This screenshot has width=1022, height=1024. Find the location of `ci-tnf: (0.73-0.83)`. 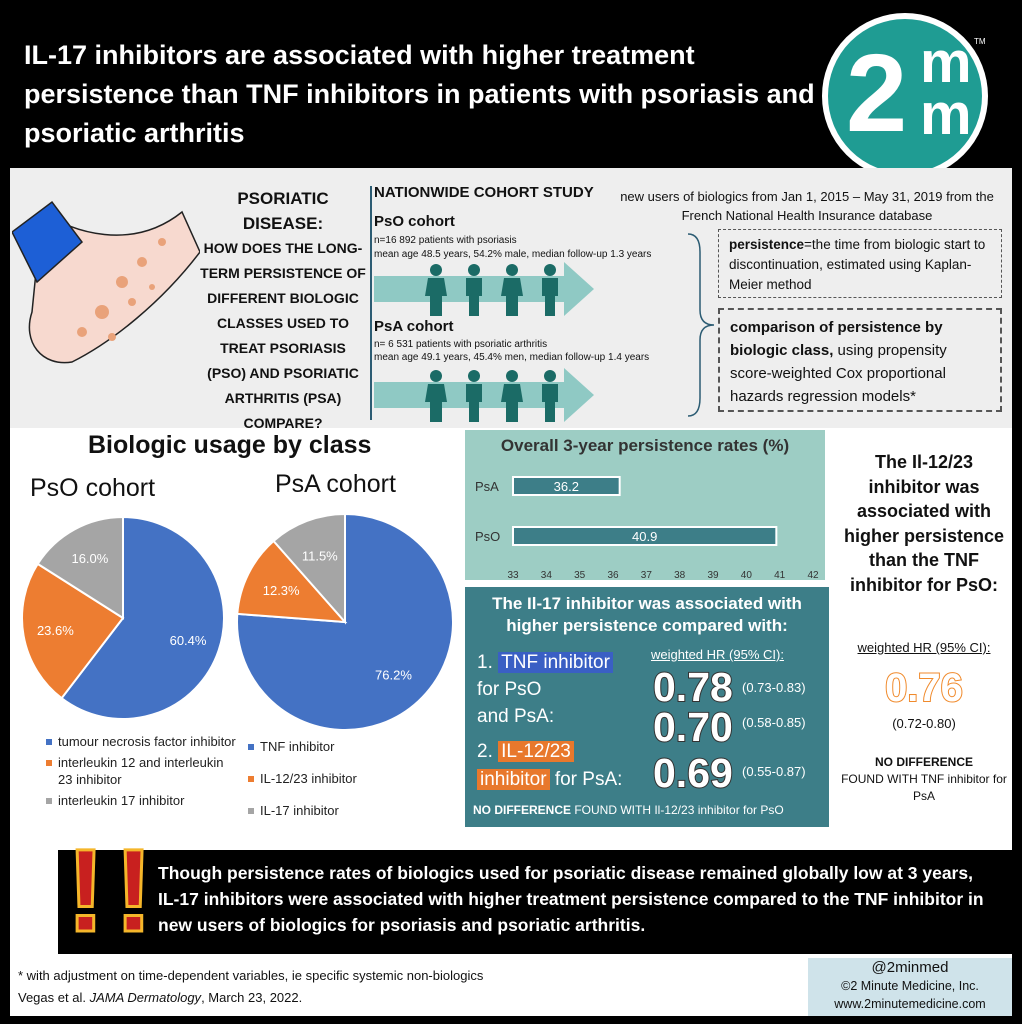

ci-tnf: (0.73-0.83) is located at coordinates (774, 687).